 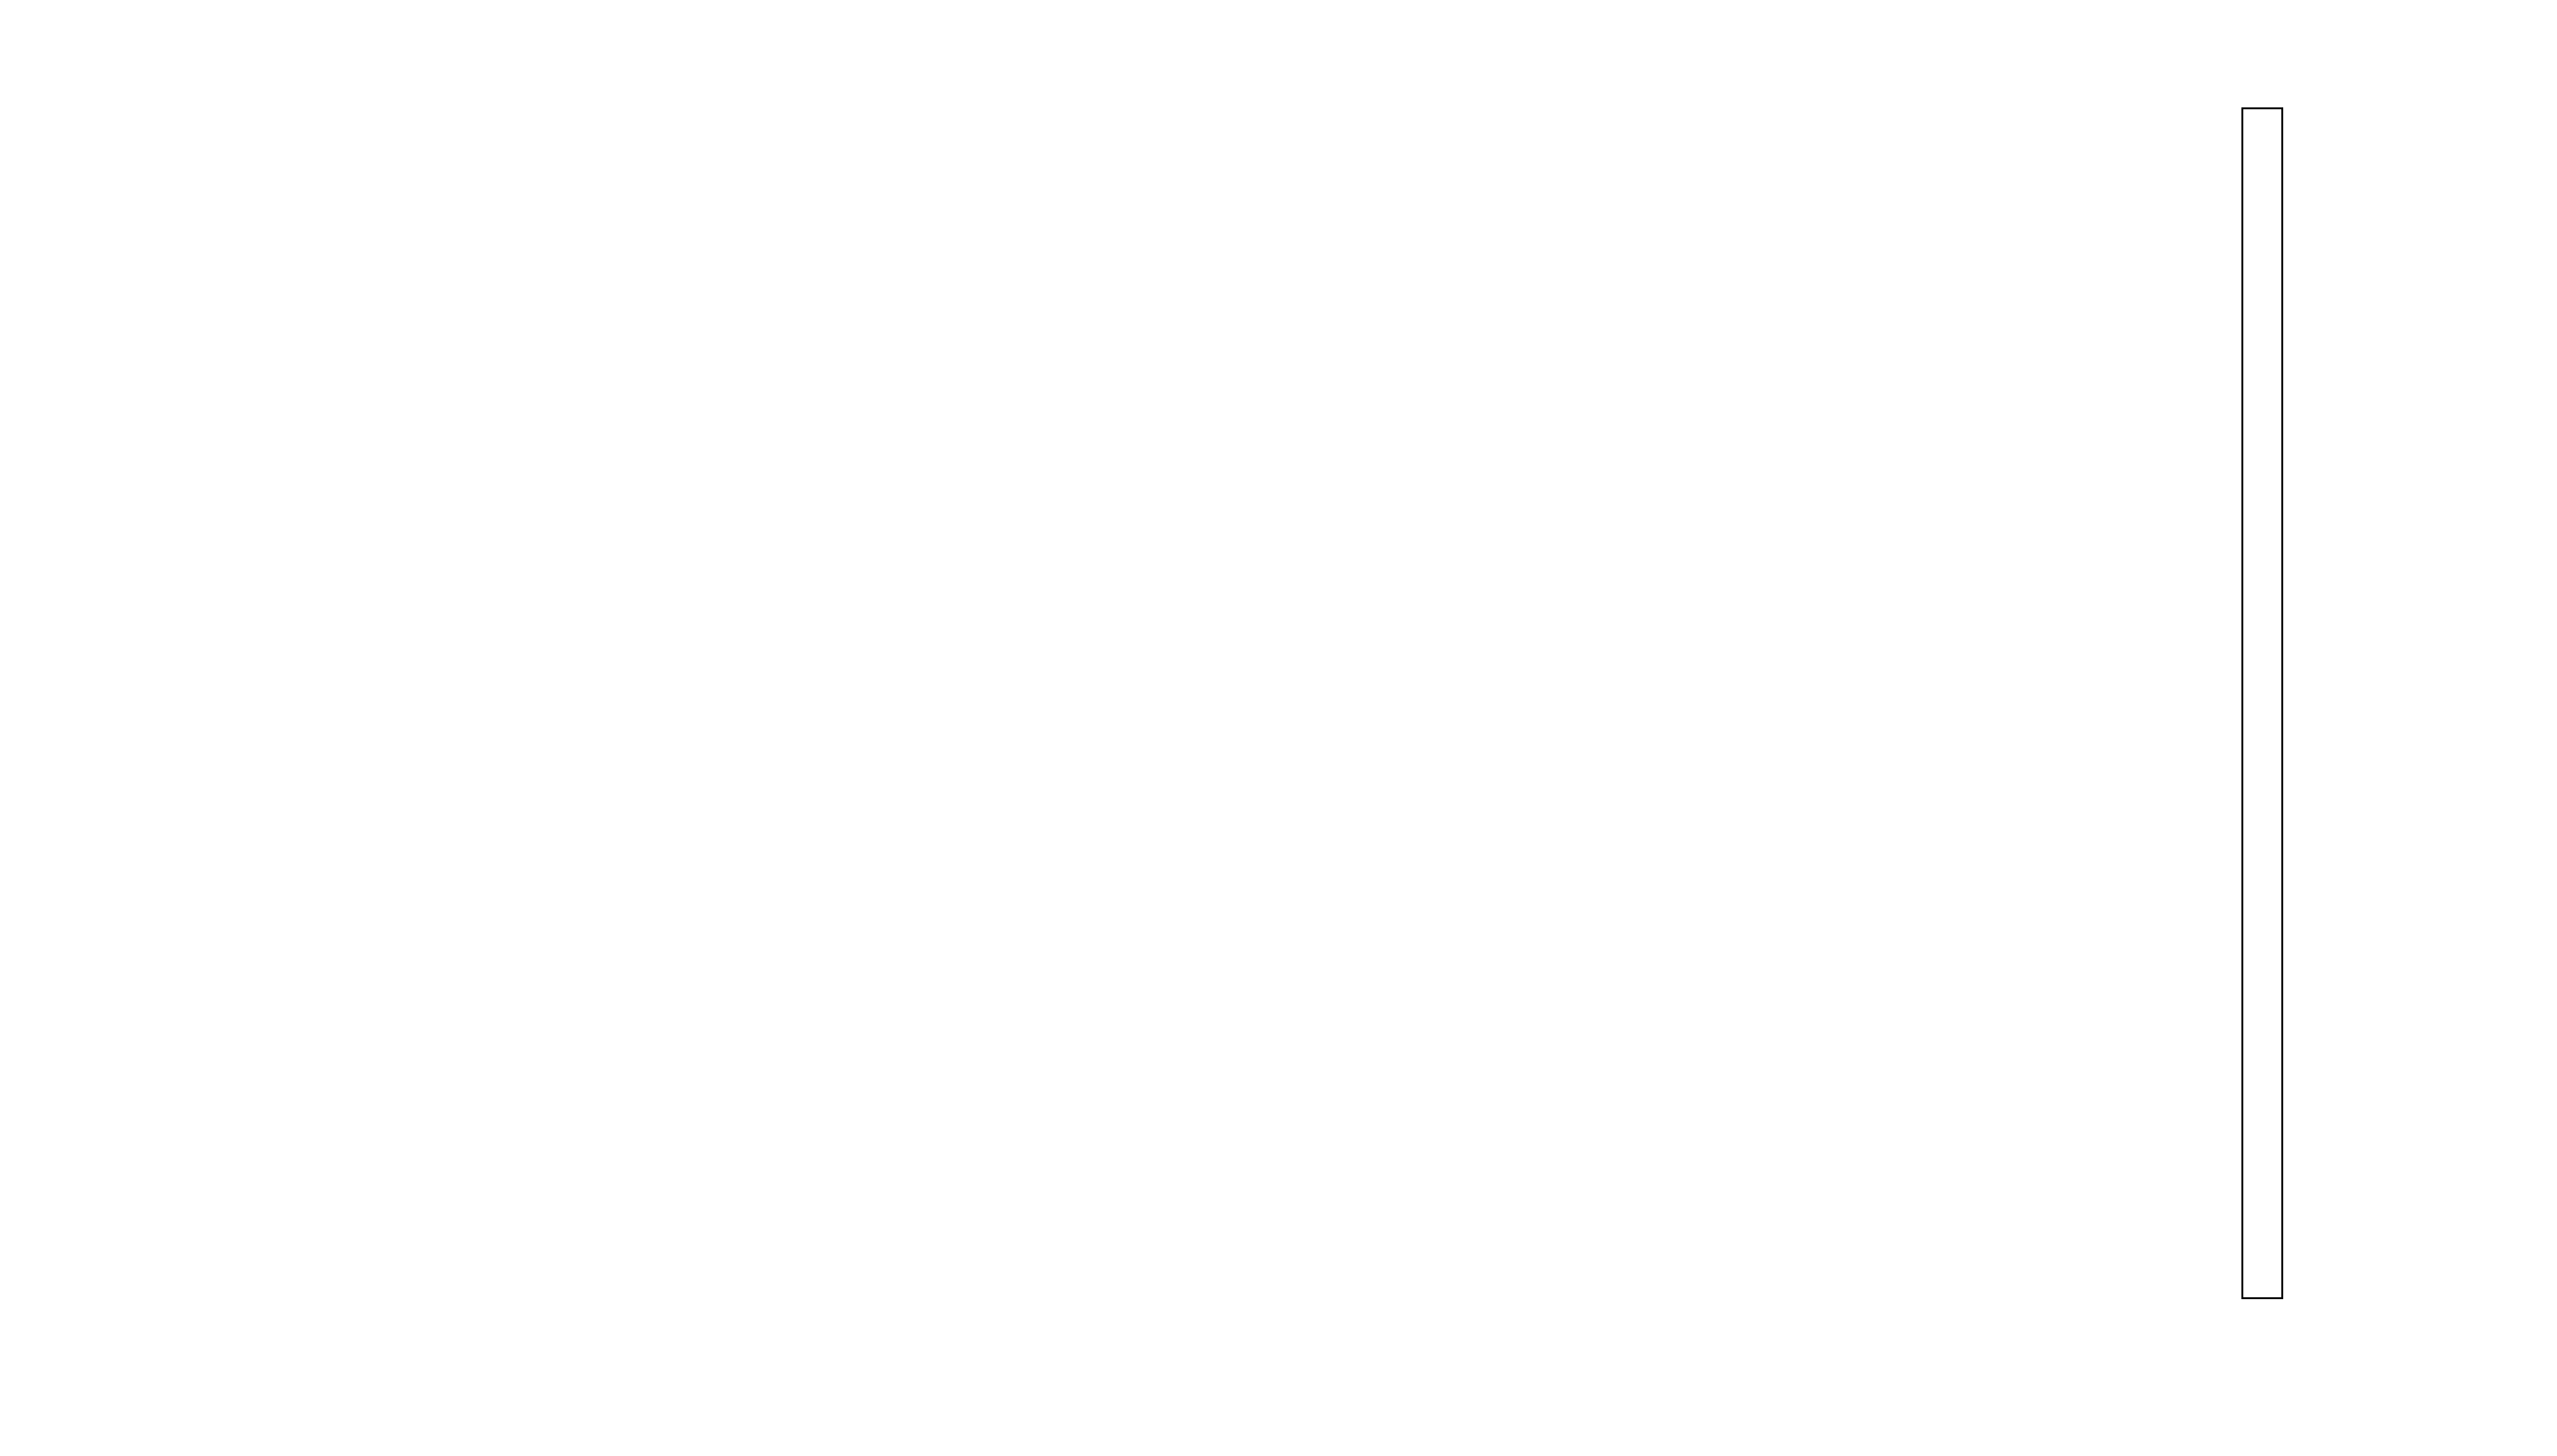 What do you see at coordinates (2262, 703) in the screenshot?
I see `colorbar` at bounding box center [2262, 703].